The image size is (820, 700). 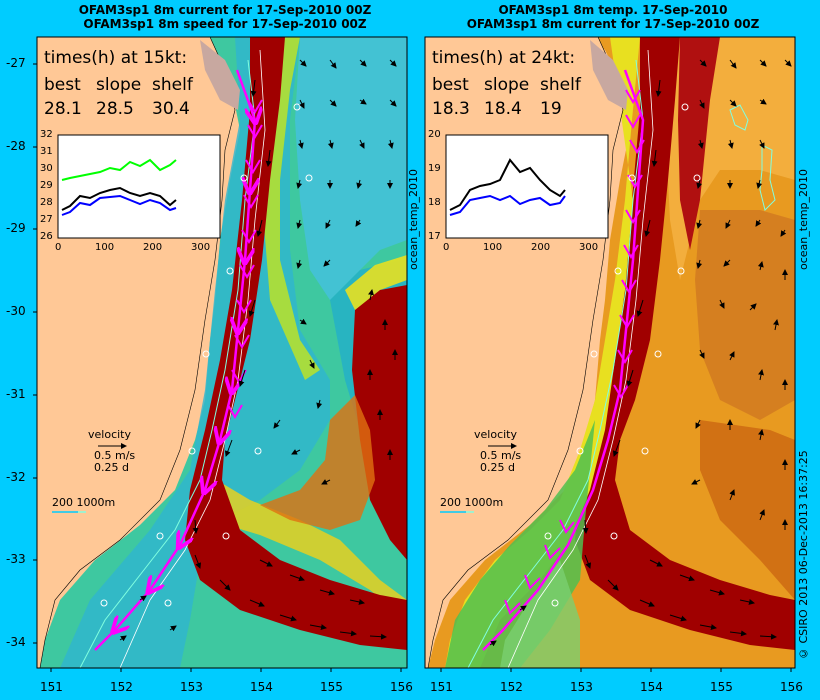 What do you see at coordinates (225, 24) in the screenshot?
I see `left-title-2: OFAM3sp1 8m speed for 17-Sep-2010 00Z` at bounding box center [225, 24].